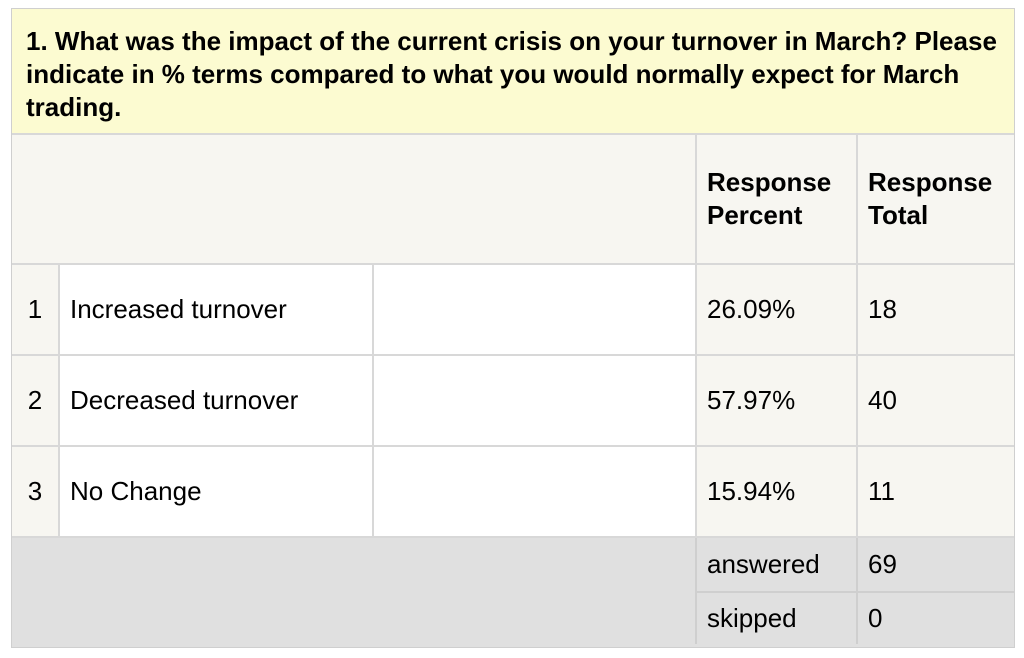  What do you see at coordinates (775, 618) in the screenshot?
I see `skipped-label: skipped` at bounding box center [775, 618].